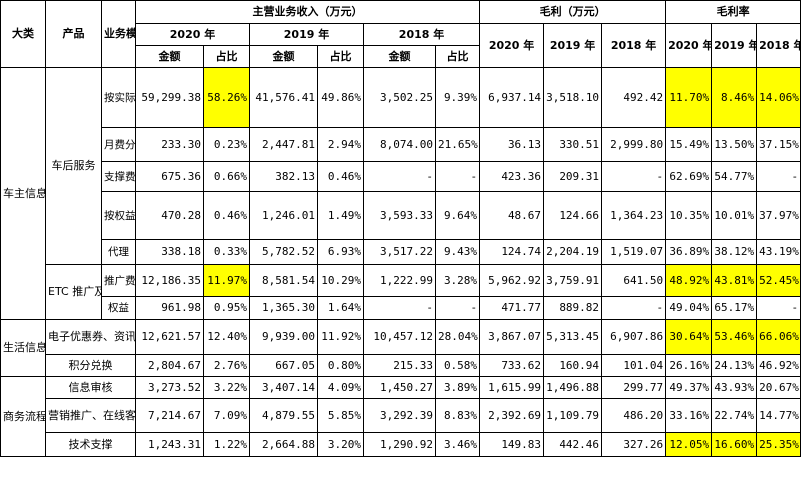  What do you see at coordinates (226, 280) in the screenshot?
I see `value-cell: 11.97%` at bounding box center [226, 280].